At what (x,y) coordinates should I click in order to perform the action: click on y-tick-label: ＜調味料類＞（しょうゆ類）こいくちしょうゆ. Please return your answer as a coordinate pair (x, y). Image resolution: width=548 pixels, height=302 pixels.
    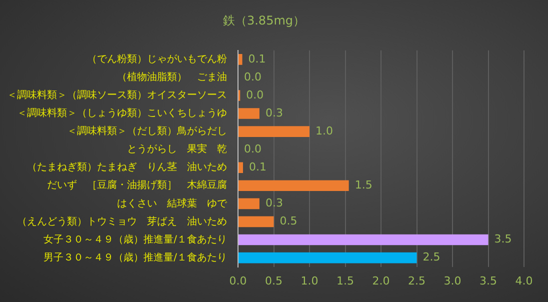
    Looking at the image, I should click on (122, 113).